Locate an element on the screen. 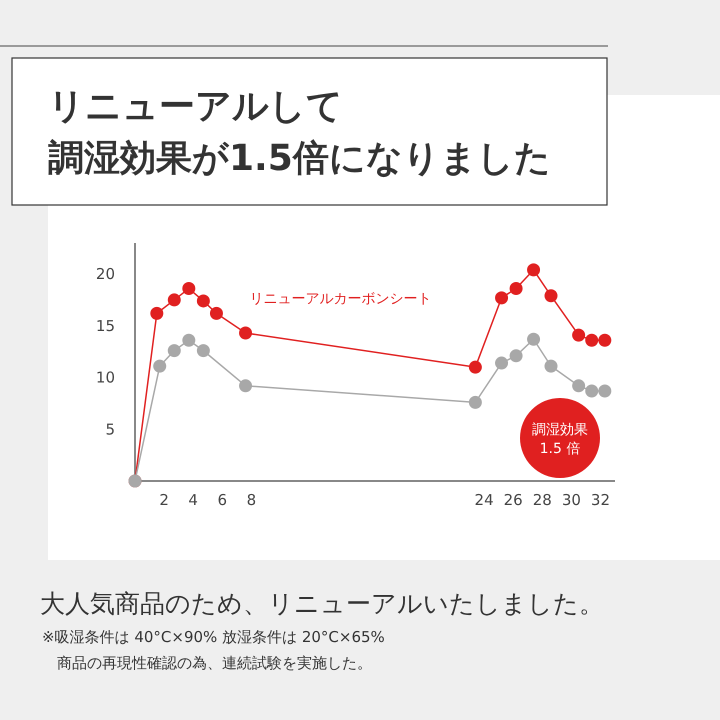  text: ※吸湿条件は 40°C×90% 放湿条件は 20°C×65% 商品の再現性確認の為、連続試験を実施した。 is located at coordinates (213, 650).